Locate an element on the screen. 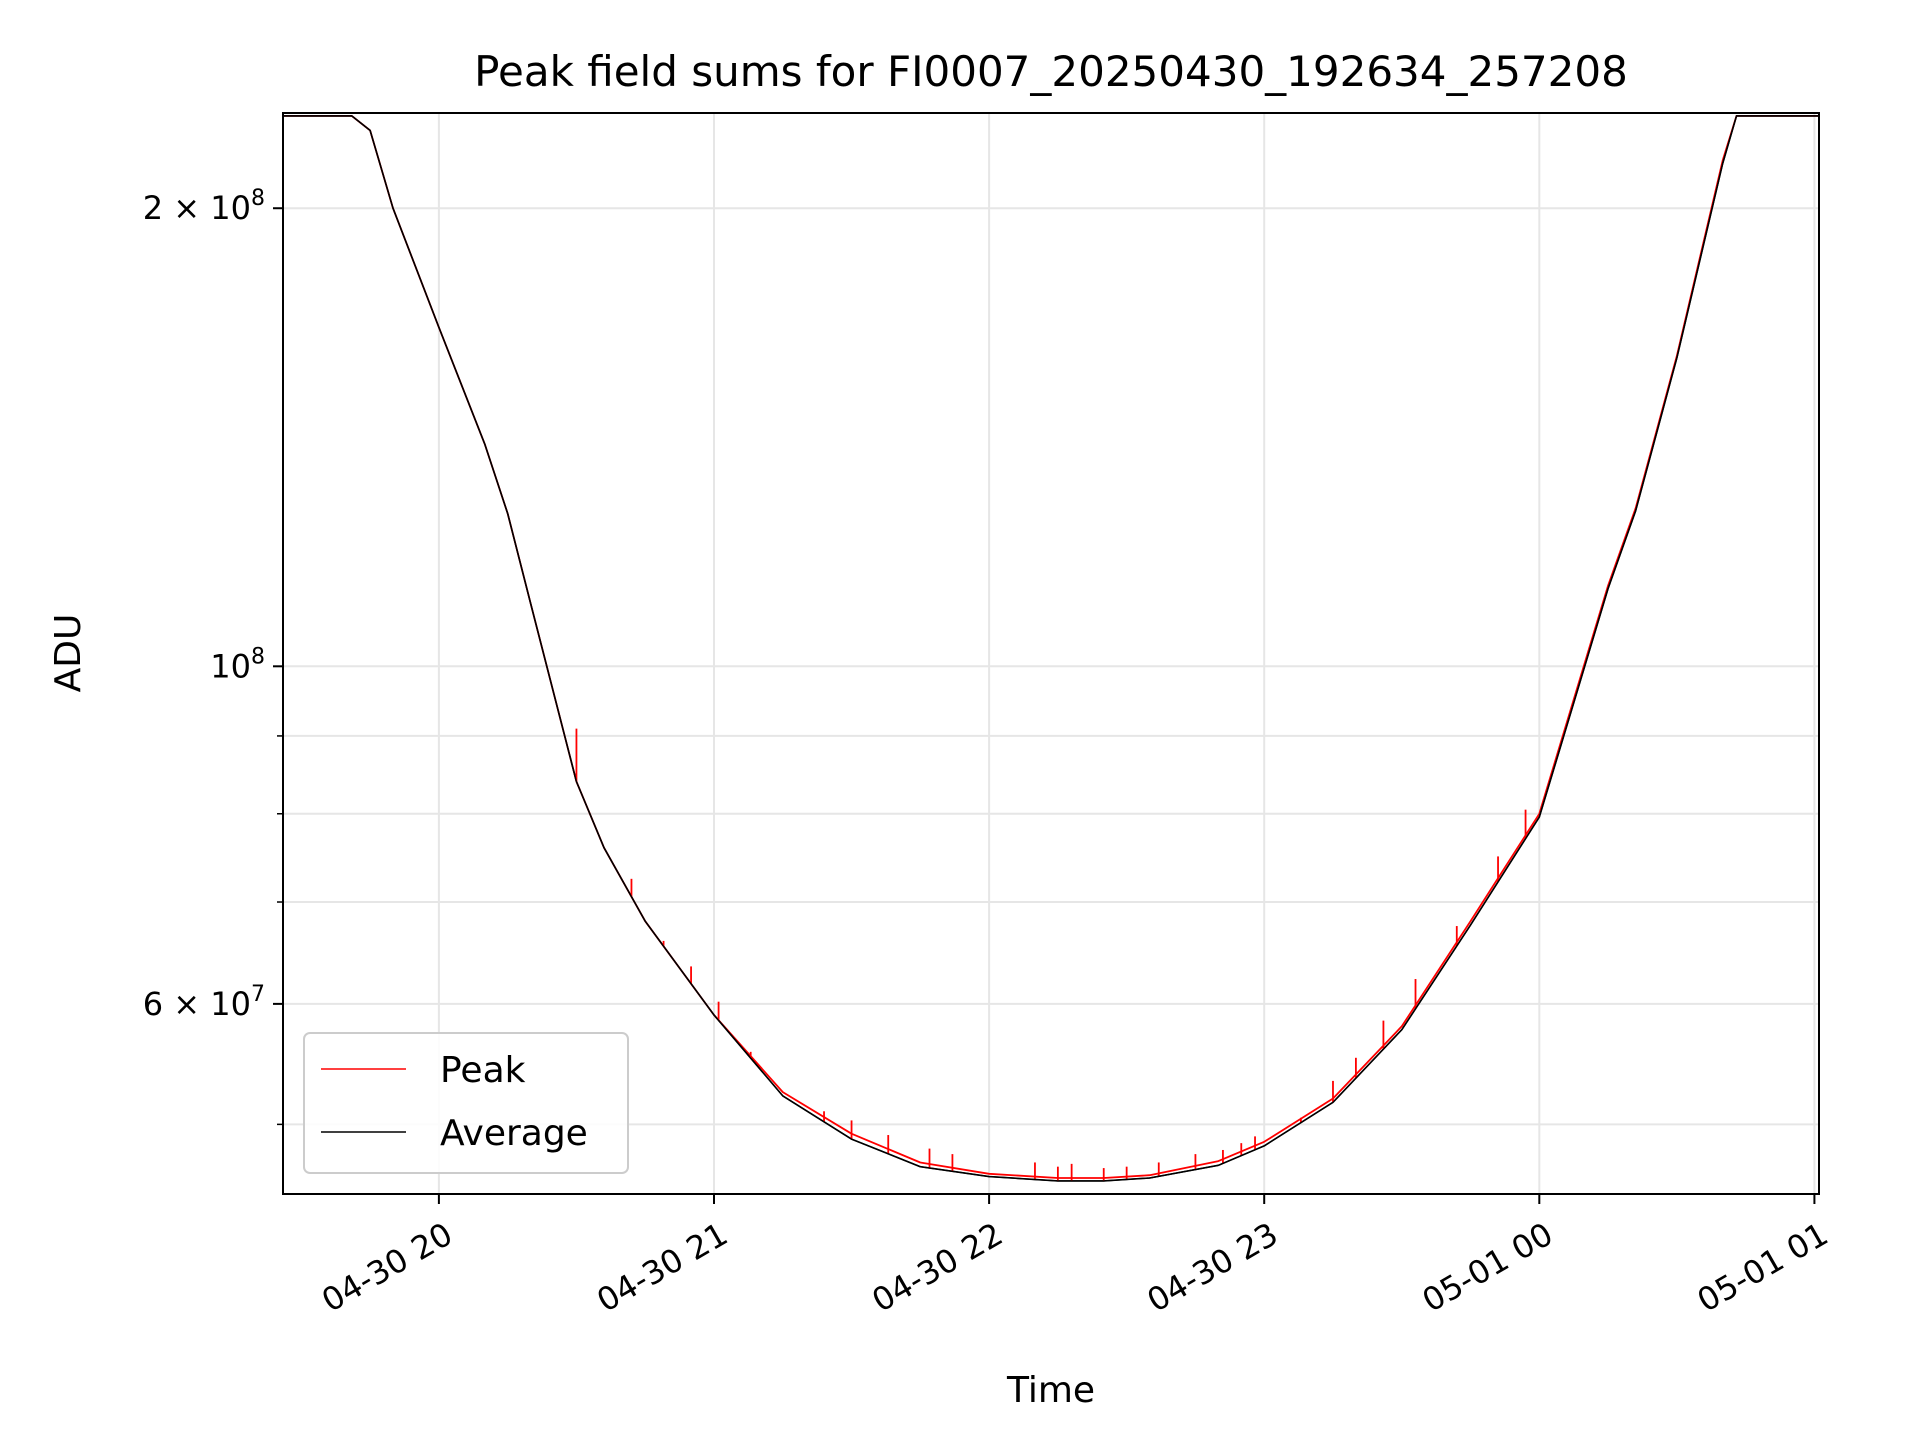 This screenshot has width=1920, height=1440. x-axis-label: Time is located at coordinates (1050, 1390).